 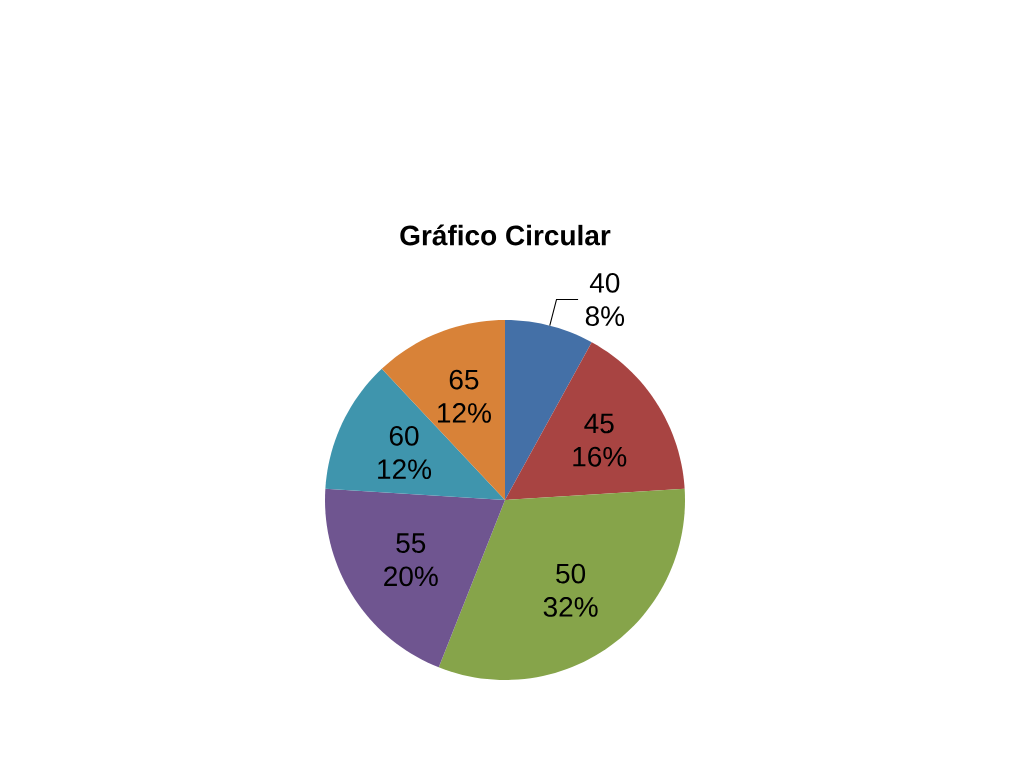 What do you see at coordinates (505, 235) in the screenshot?
I see `chart-title: Gráfico Circular` at bounding box center [505, 235].